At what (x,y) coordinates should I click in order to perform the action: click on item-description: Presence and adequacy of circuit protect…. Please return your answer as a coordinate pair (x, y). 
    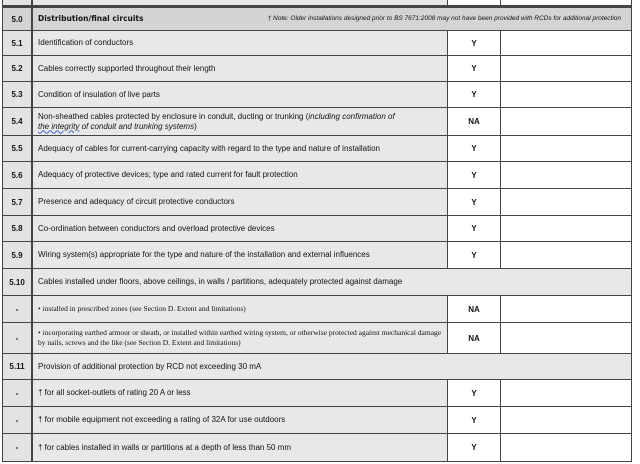
    Looking at the image, I should click on (240, 202).